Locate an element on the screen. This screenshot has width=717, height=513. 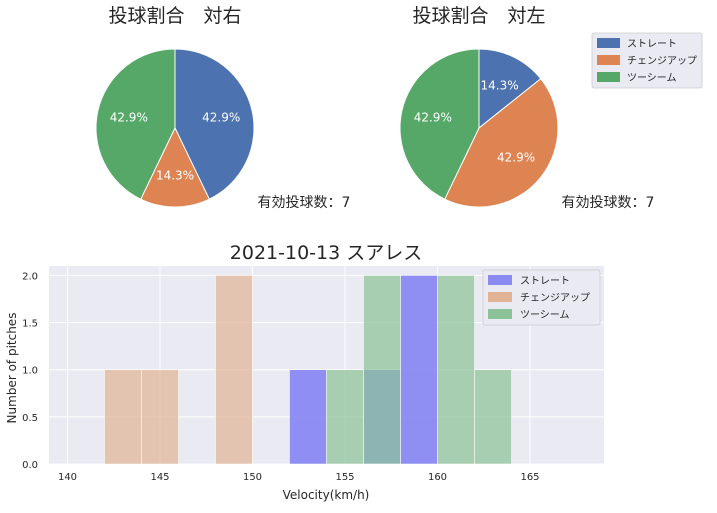
y-tick-label-2: 1.0 is located at coordinates (30, 371).